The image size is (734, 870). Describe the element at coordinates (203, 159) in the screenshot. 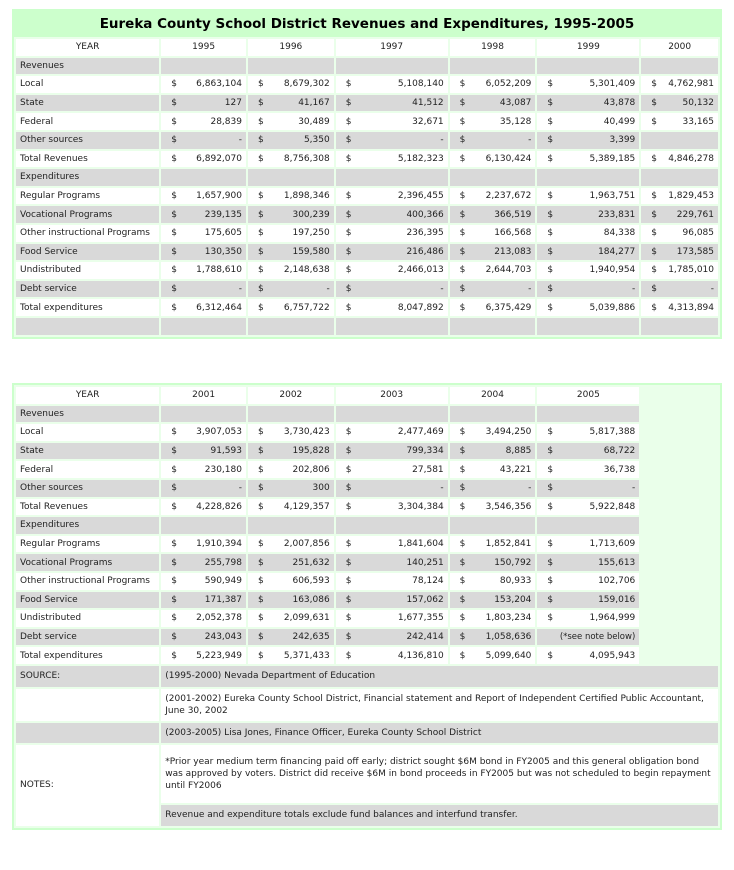

I see `value-cell: $6,892,070` at that location.